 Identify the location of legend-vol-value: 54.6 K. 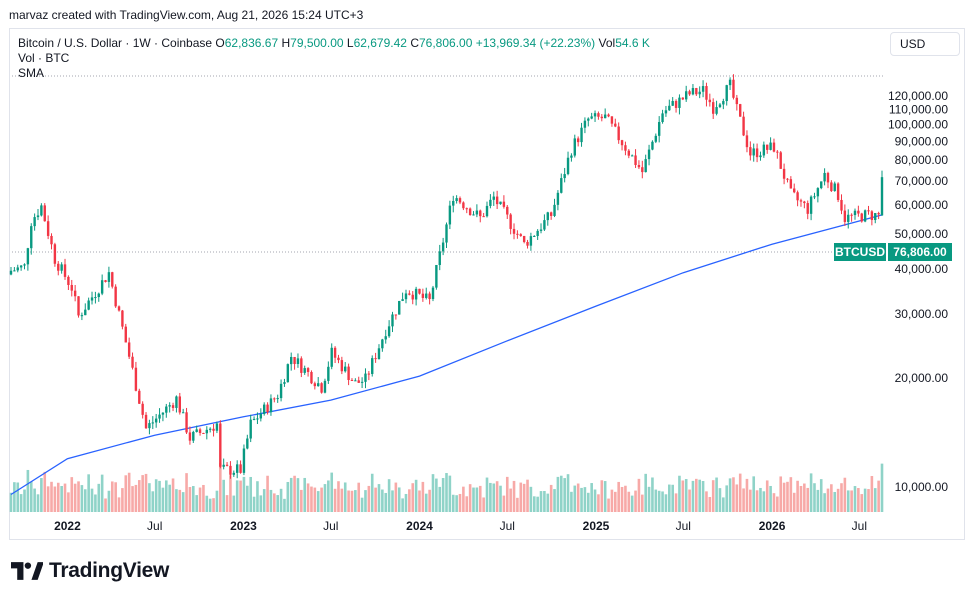
(632, 43).